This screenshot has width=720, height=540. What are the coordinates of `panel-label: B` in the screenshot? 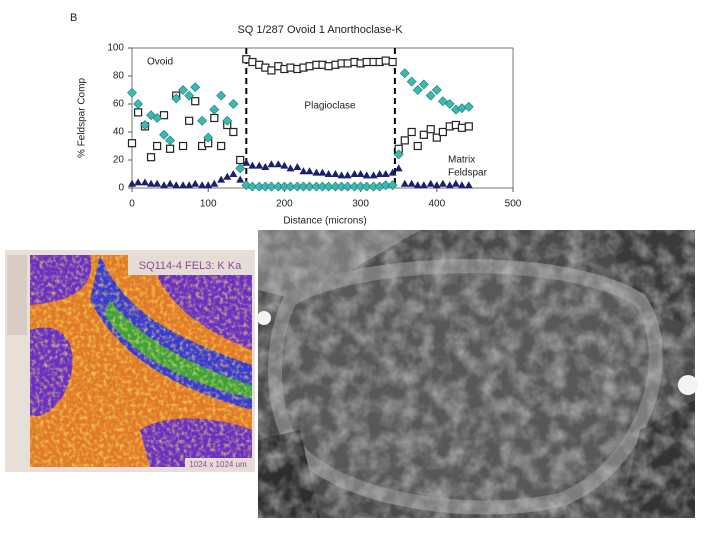 It's located at (73, 18).